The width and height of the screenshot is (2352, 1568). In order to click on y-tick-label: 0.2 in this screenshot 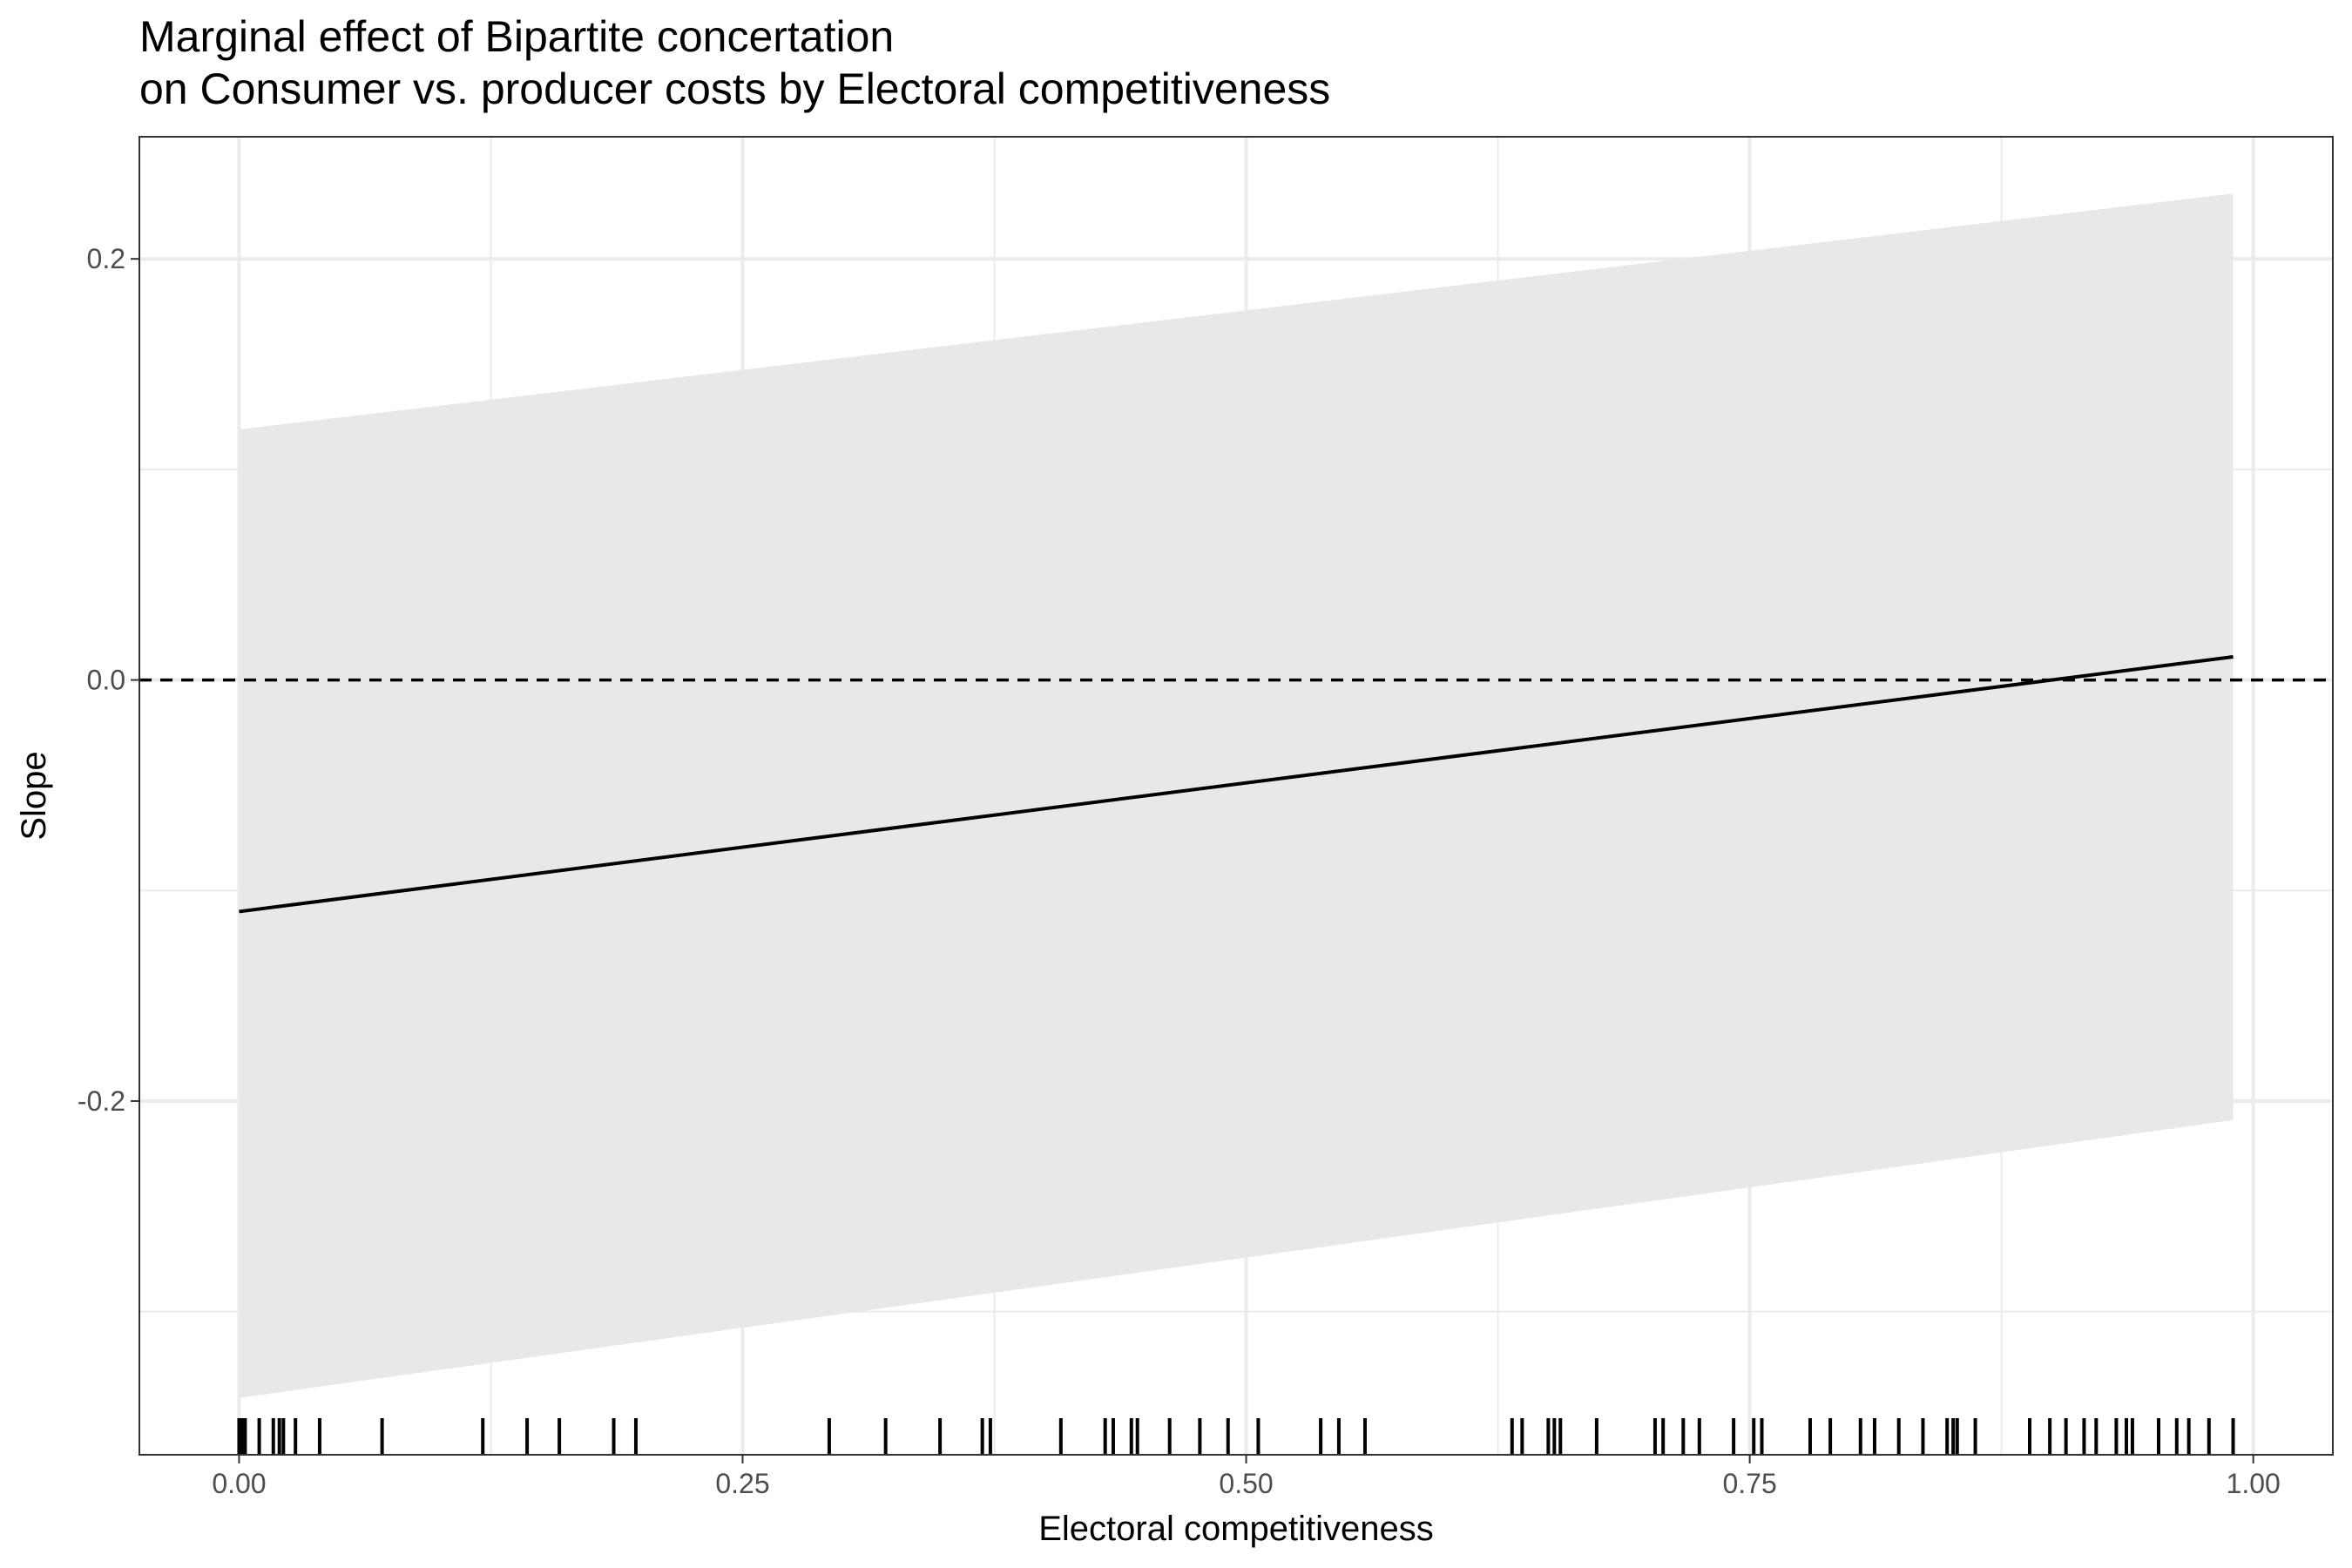, I will do `click(106, 258)`.